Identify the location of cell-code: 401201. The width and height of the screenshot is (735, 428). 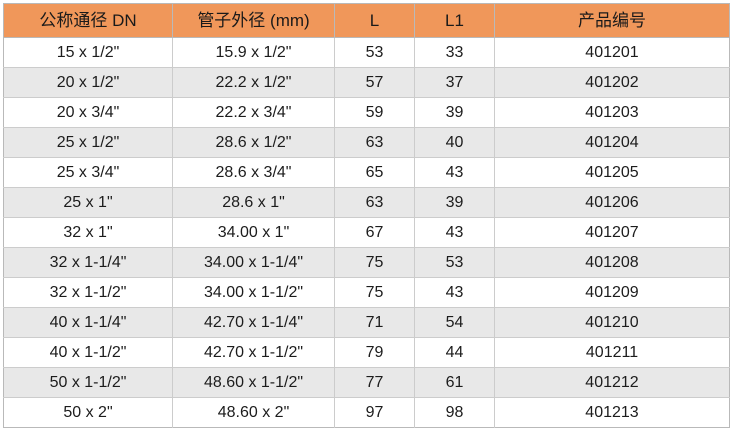
(612, 52).